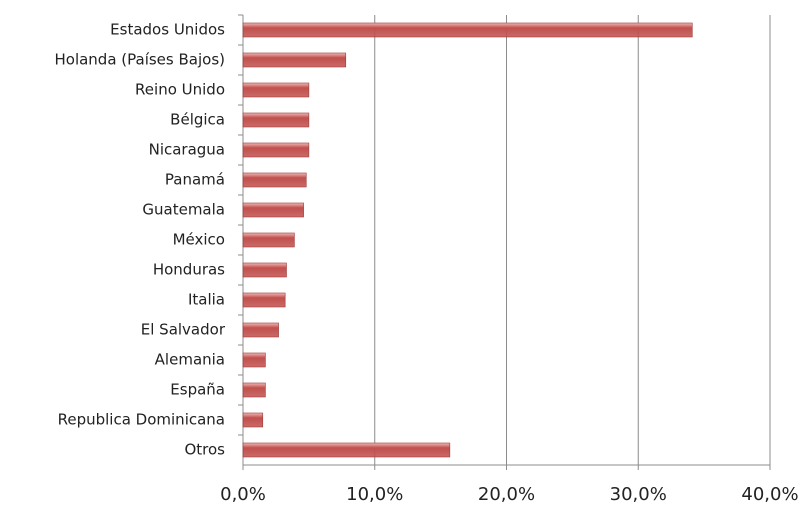 The height and width of the screenshot is (512, 805). What do you see at coordinates (190, 360) in the screenshot?
I see `y-tick-label: Alemania` at bounding box center [190, 360].